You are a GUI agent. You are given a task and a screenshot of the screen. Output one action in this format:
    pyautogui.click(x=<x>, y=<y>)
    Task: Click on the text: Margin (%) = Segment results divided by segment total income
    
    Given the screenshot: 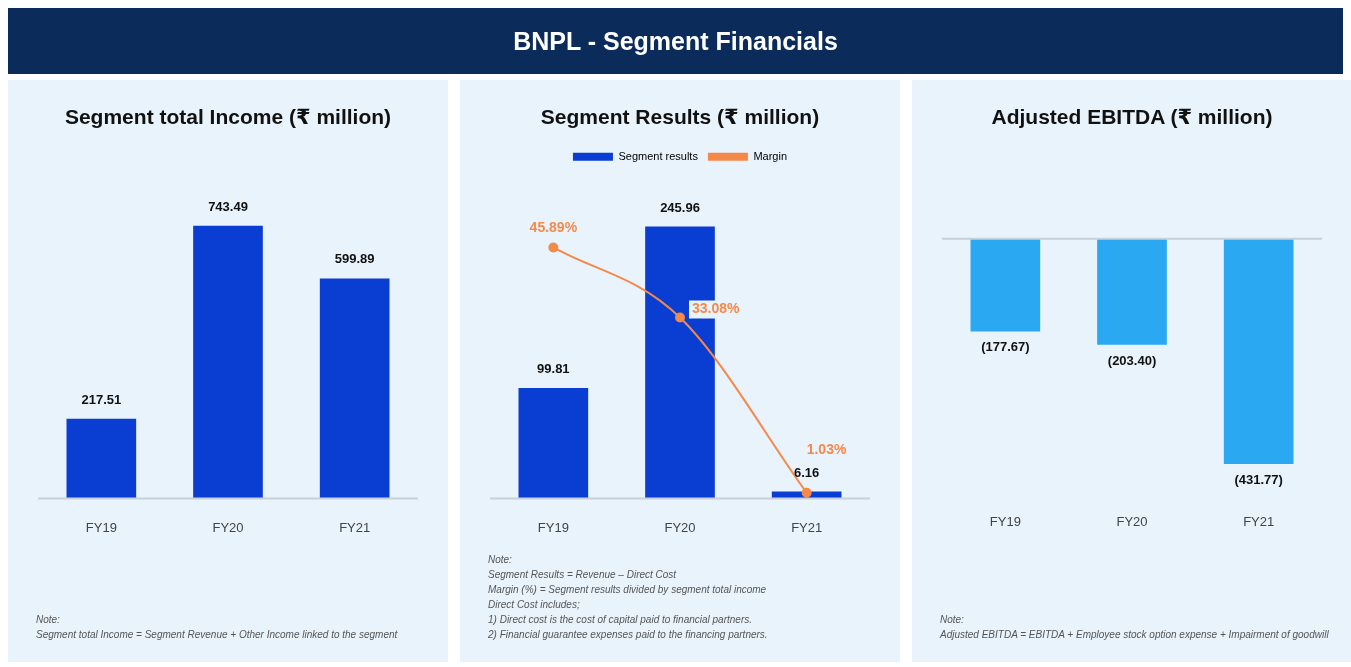 What is the action you would take?
    pyautogui.click(x=628, y=590)
    